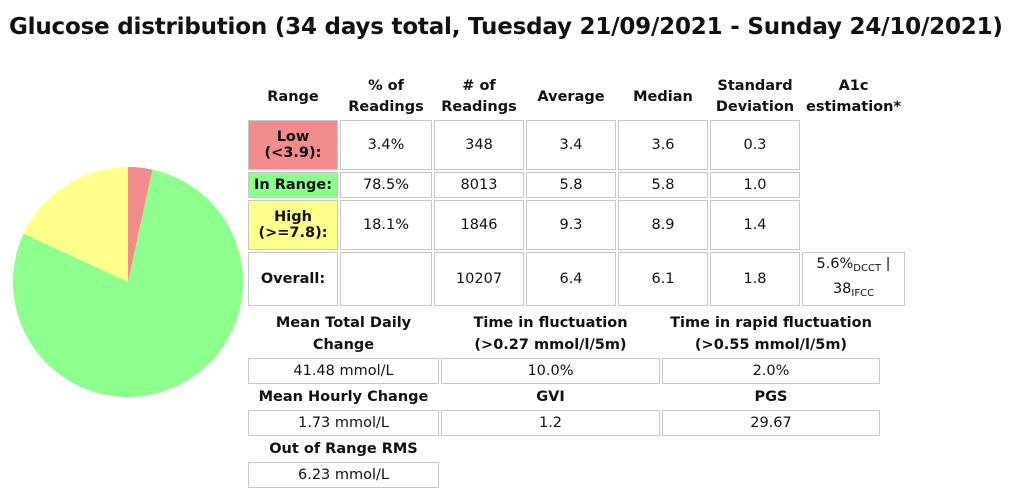 Image resolution: width=1024 pixels, height=496 pixels. Describe the element at coordinates (293, 279) in the screenshot. I see `range-label-overall: Overall:` at that location.